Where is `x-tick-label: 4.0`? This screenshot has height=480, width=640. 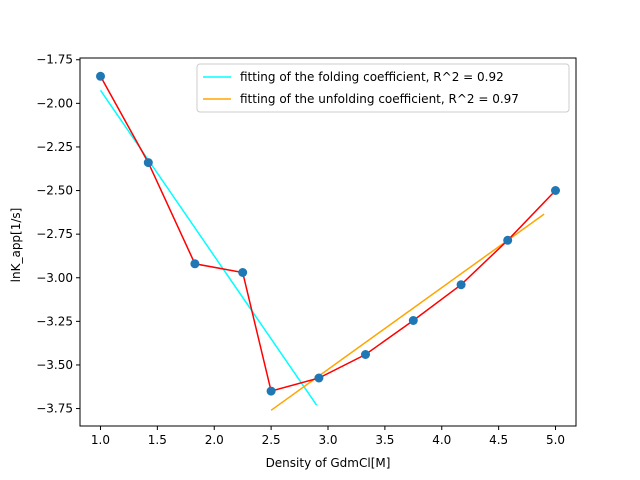 x-tick-label: 4.0 is located at coordinates (441, 440).